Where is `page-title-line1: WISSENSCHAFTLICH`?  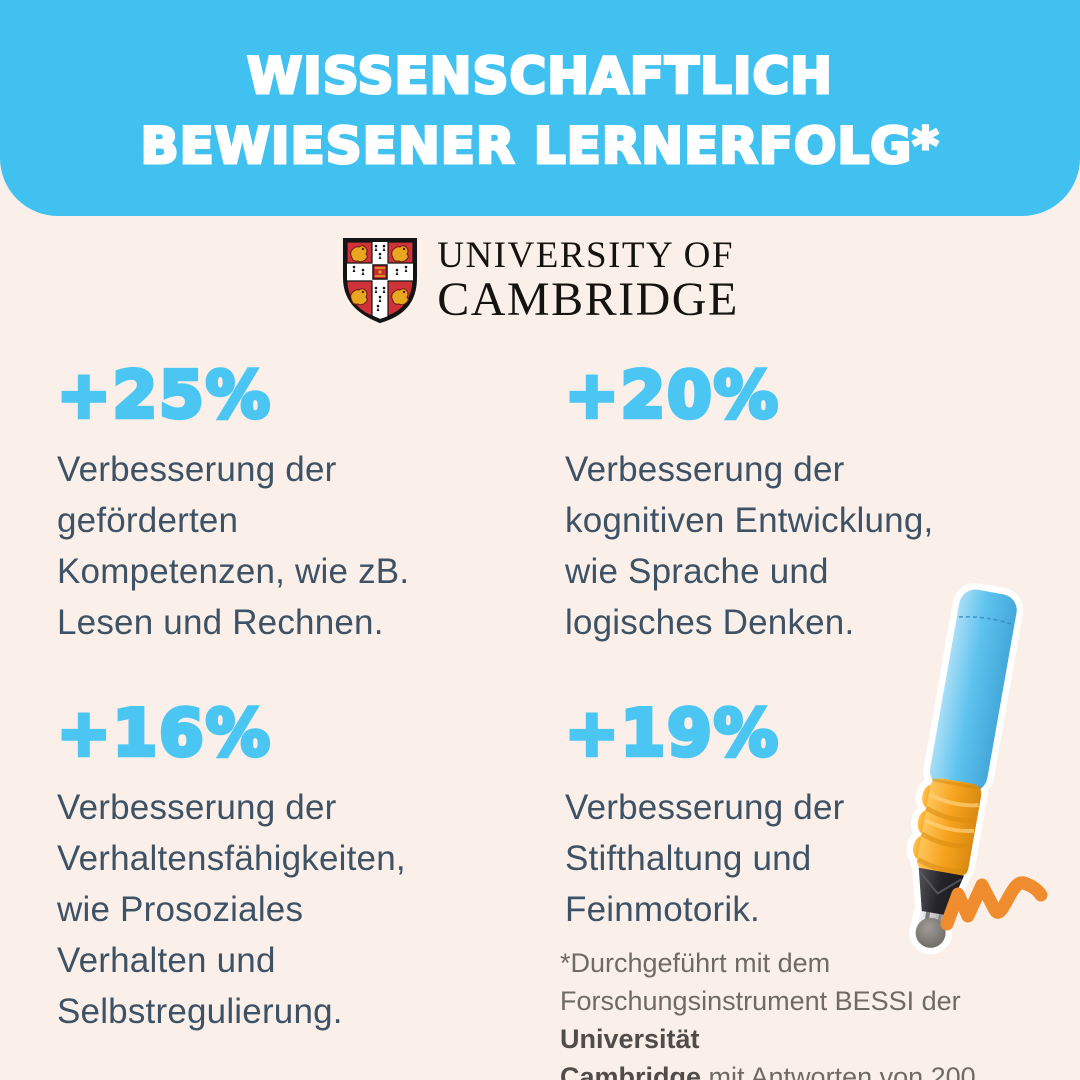 page-title-line1: WISSENSCHAFTLICH is located at coordinates (539, 76).